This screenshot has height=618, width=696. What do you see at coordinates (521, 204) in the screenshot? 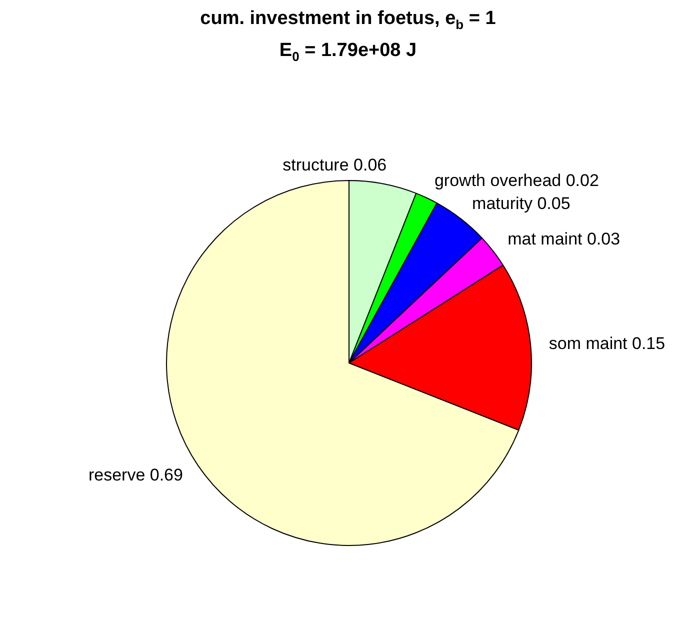
I see `slice-label: maturity 0.05` at bounding box center [521, 204].